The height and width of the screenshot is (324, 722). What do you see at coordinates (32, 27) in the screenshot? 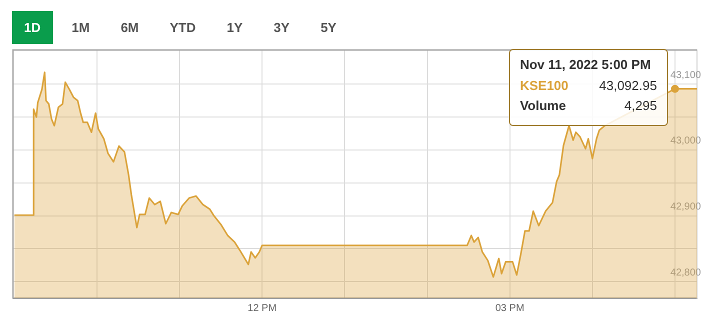
I see `text: 1D` at bounding box center [32, 27].